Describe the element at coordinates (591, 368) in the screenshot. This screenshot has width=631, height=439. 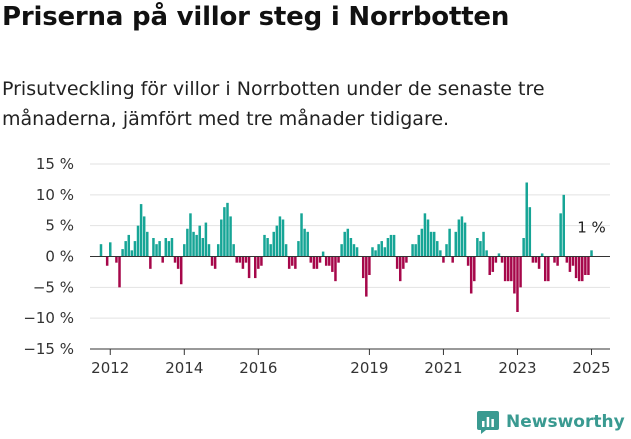
I see `x-tick-label: 2025` at that location.